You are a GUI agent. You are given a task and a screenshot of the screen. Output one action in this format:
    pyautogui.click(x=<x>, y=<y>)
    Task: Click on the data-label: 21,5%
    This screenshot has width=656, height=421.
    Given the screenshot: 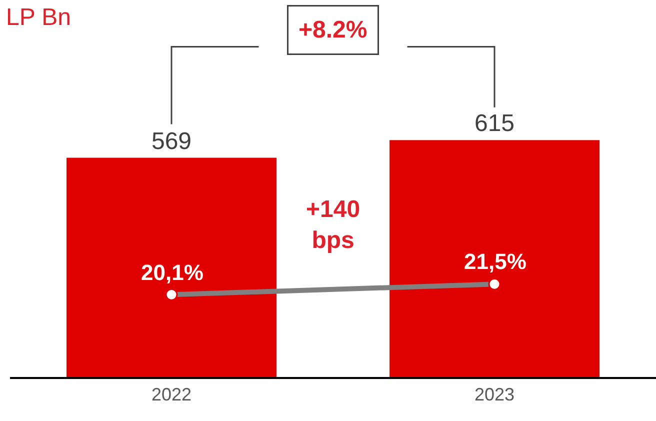 What is the action you would take?
    pyautogui.click(x=495, y=261)
    